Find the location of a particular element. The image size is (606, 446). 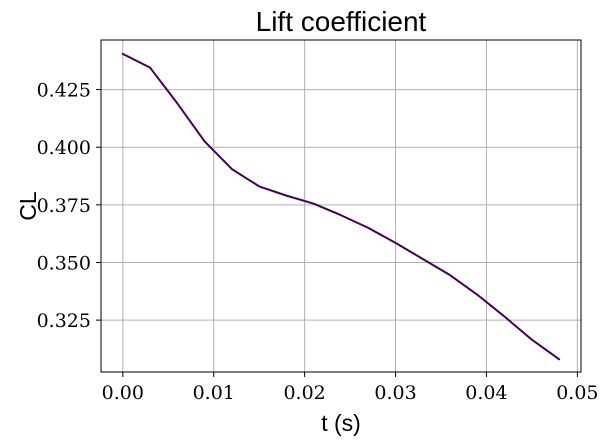

x-tick-label: 0.03 is located at coordinates (395, 393).